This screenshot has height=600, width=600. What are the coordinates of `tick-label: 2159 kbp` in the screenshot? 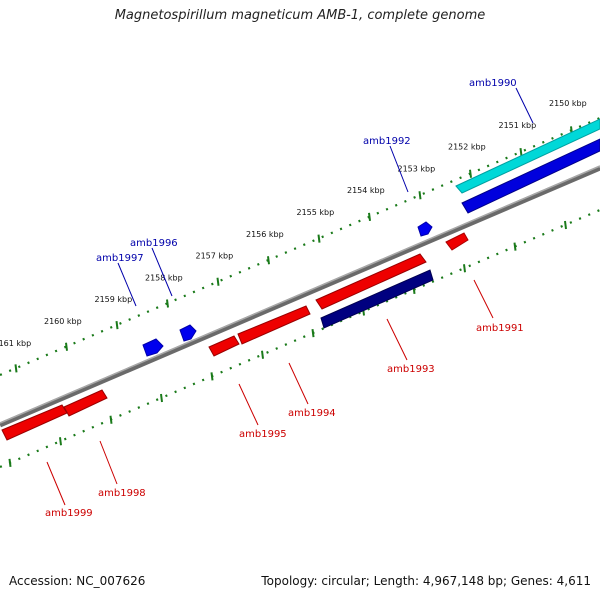 It's located at (114, 299).